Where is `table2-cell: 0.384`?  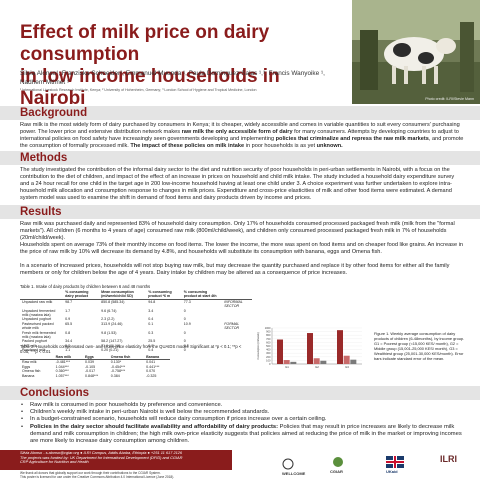 table2-cell: 0.384 is located at coordinates (115, 375).